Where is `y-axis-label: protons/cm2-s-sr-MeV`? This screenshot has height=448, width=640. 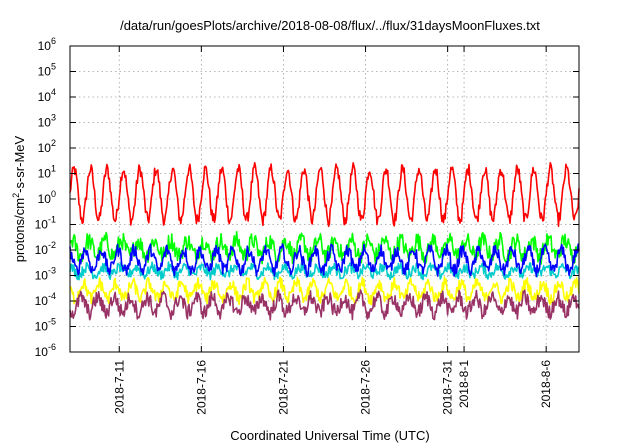 y-axis-label: protons/cm2-s-sr-MeV is located at coordinates (19, 198).